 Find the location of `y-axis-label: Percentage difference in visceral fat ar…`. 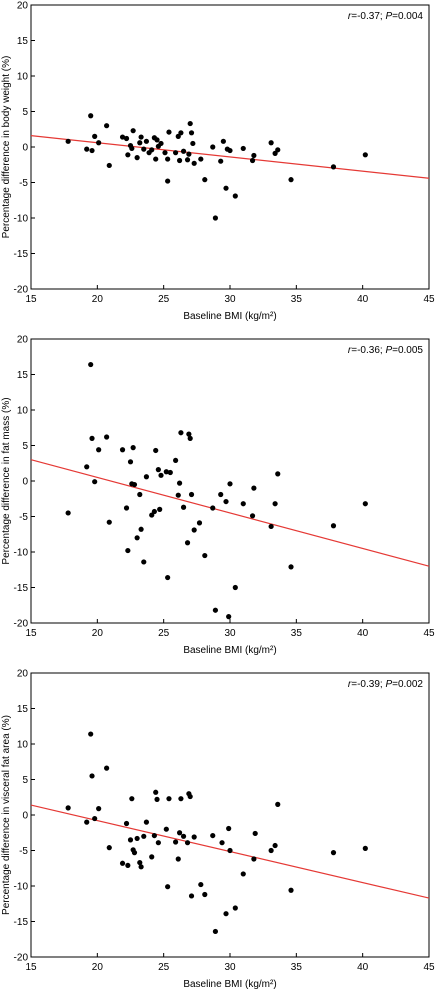

y-axis-label: Percentage difference in visceral fat ar… is located at coordinates (6, 815).